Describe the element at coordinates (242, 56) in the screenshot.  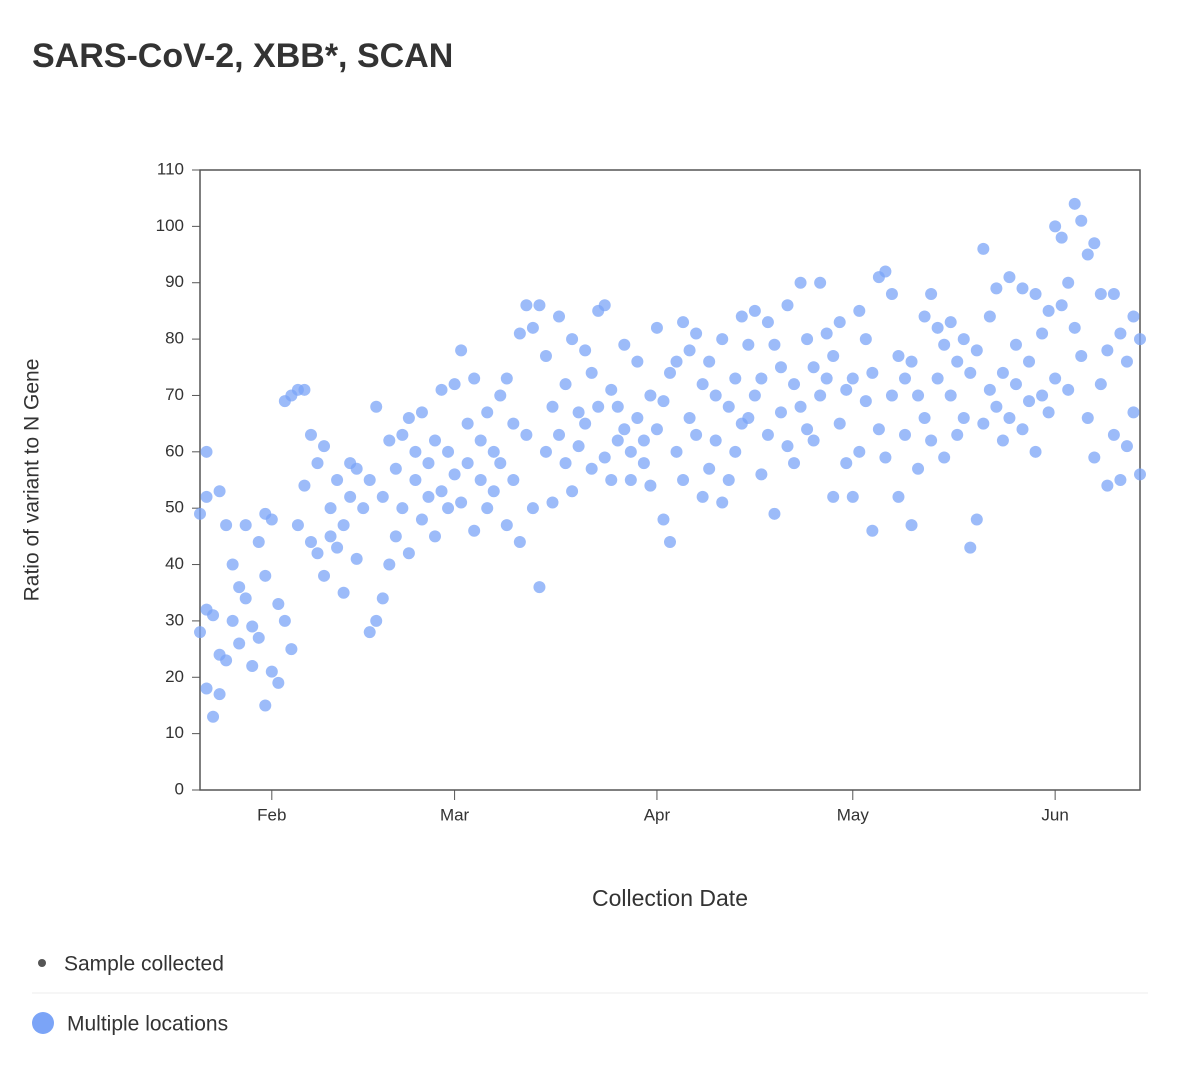
I see `chart-title: SARS-CoV-2, XBB*, SCAN` at that location.